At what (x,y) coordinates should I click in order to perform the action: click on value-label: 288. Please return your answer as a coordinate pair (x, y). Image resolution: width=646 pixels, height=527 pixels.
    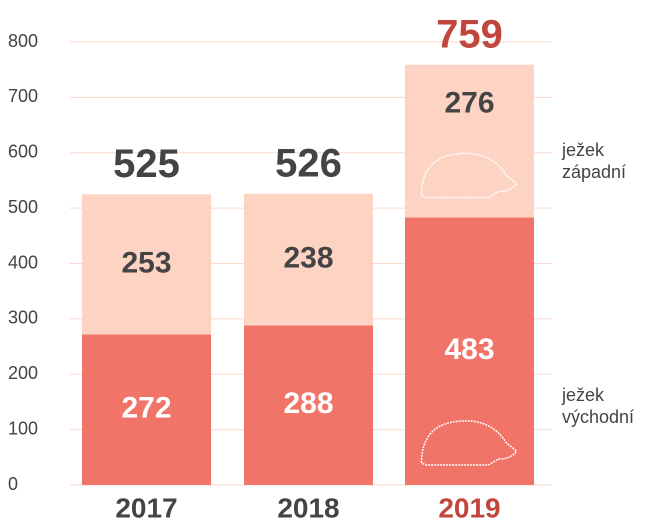
    Looking at the image, I should click on (308, 403).